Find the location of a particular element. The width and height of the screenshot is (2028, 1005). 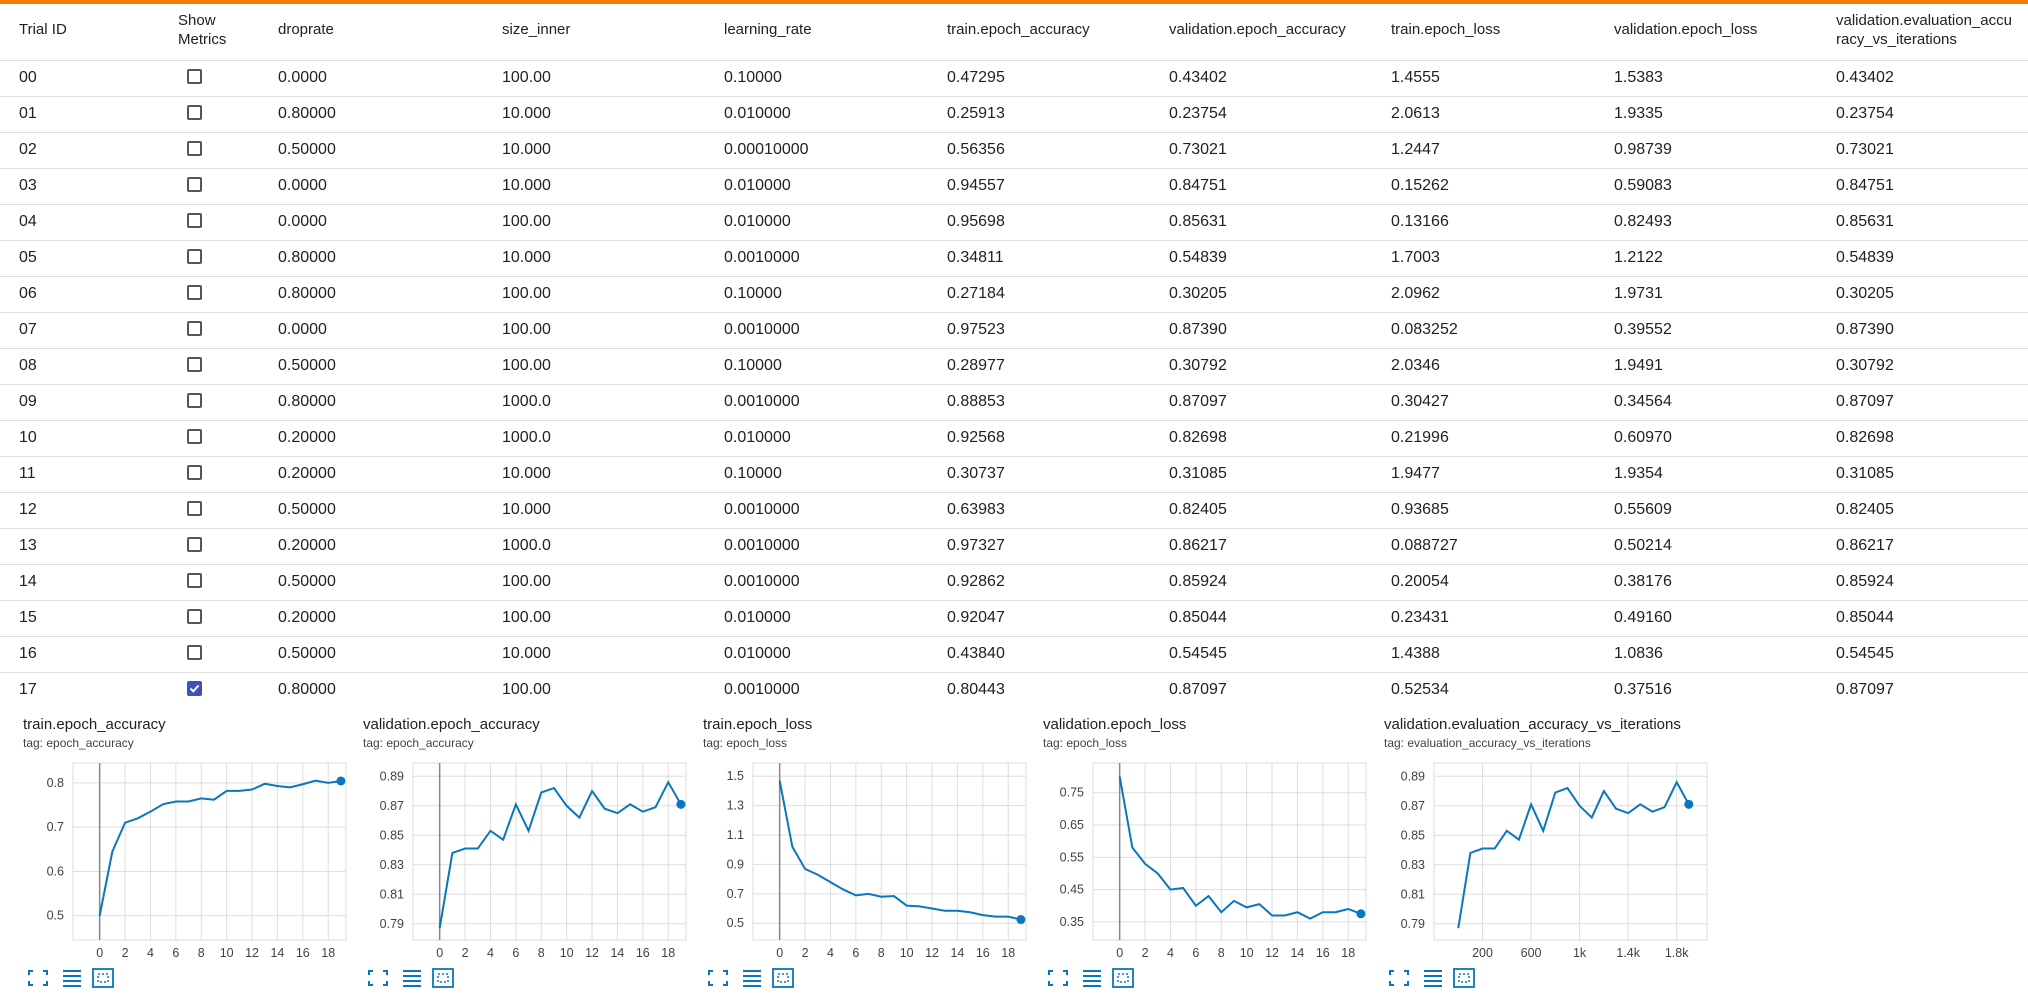

table-cell: 0.30205 is located at coordinates (1198, 293).